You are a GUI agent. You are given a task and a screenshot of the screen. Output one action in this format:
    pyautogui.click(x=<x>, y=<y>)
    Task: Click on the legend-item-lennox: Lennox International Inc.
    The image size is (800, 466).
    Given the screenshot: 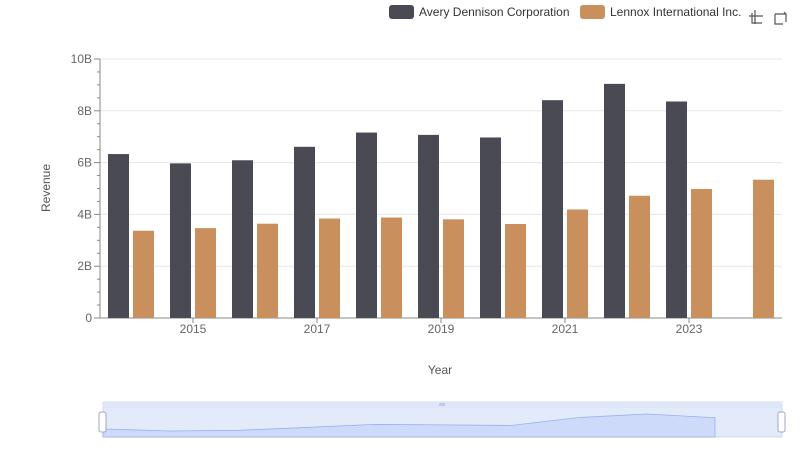 What is the action you would take?
    pyautogui.click(x=660, y=12)
    